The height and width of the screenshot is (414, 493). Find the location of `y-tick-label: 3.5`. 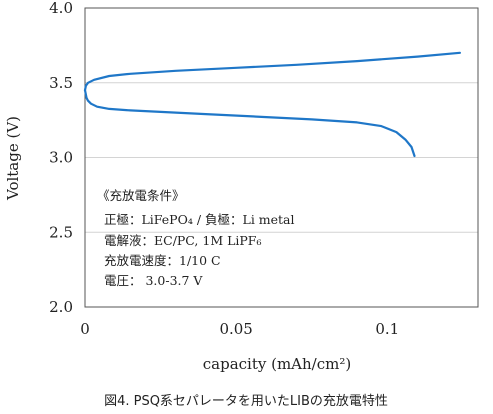

y-tick-label: 3.5 is located at coordinates (61, 83).